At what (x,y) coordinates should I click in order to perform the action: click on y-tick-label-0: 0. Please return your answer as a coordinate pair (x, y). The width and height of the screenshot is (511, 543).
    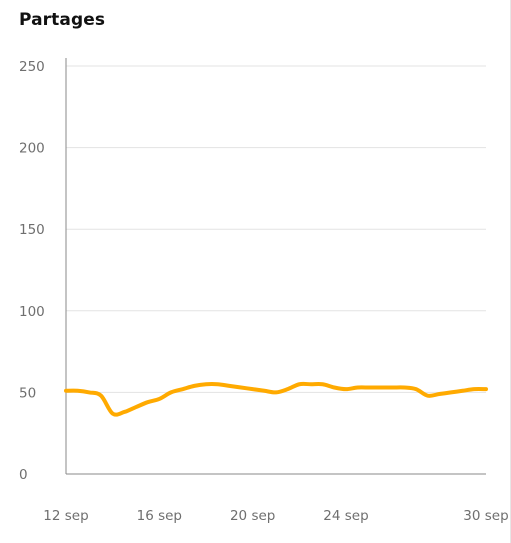
    Looking at the image, I should click on (23, 475).